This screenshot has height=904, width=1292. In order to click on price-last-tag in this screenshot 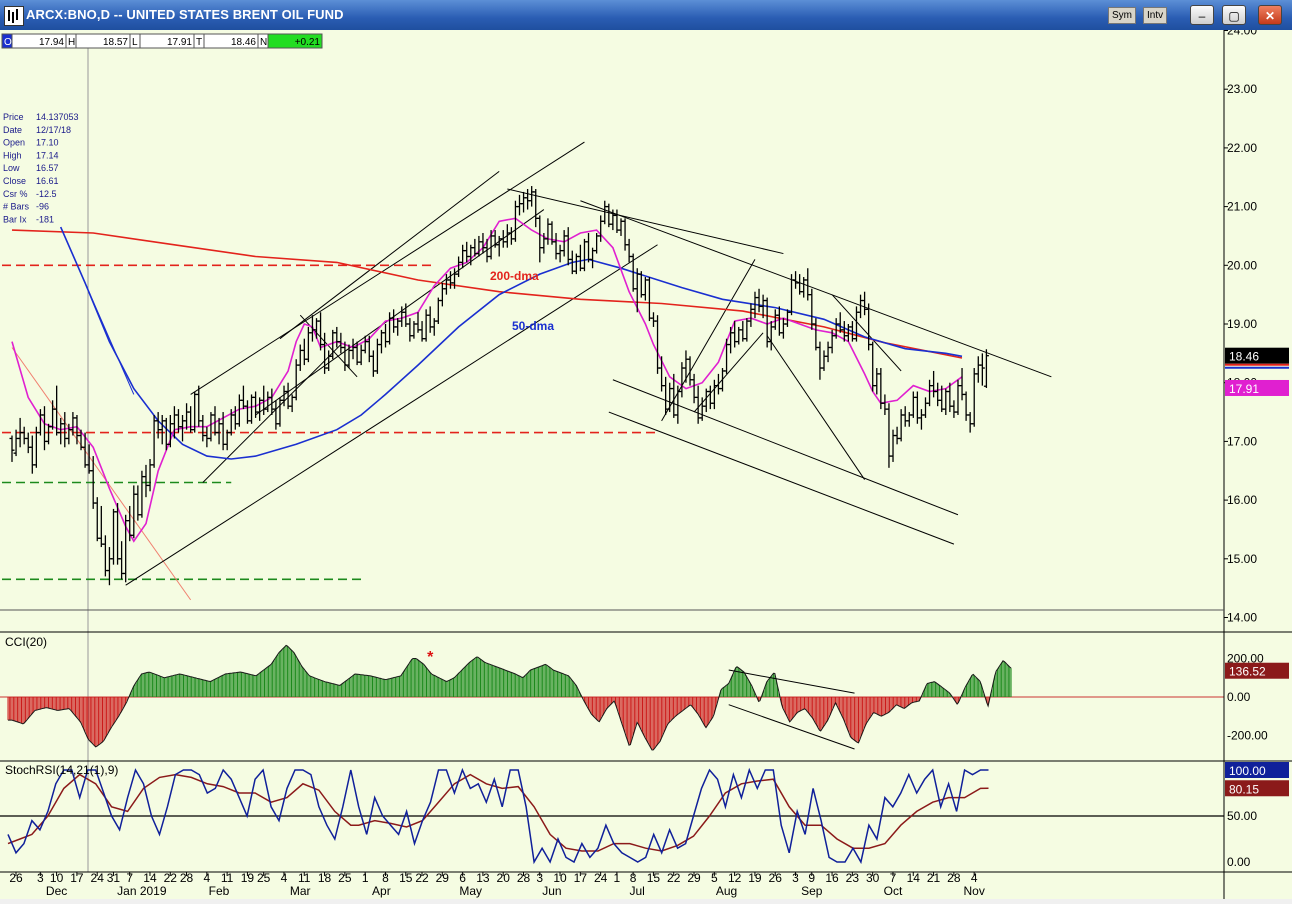, I will do `click(1257, 355)`.